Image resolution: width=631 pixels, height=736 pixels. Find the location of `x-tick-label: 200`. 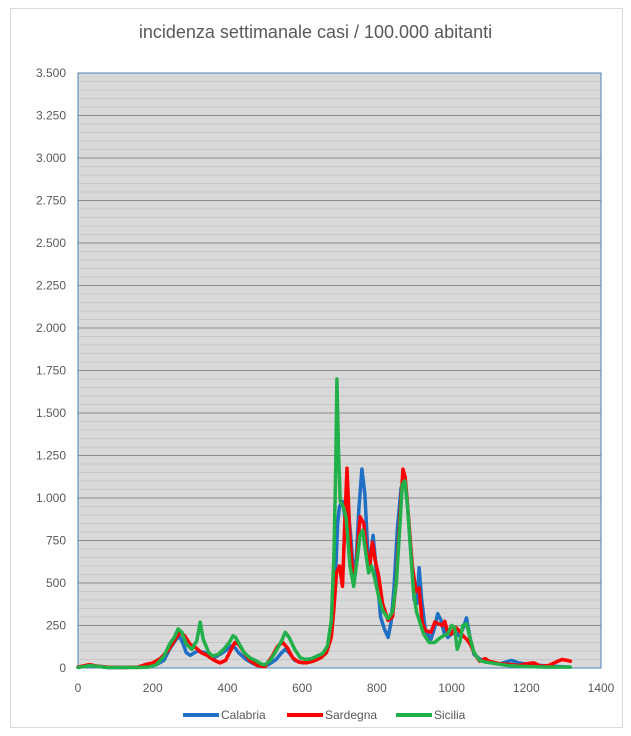

x-tick-label: 200 is located at coordinates (153, 688).